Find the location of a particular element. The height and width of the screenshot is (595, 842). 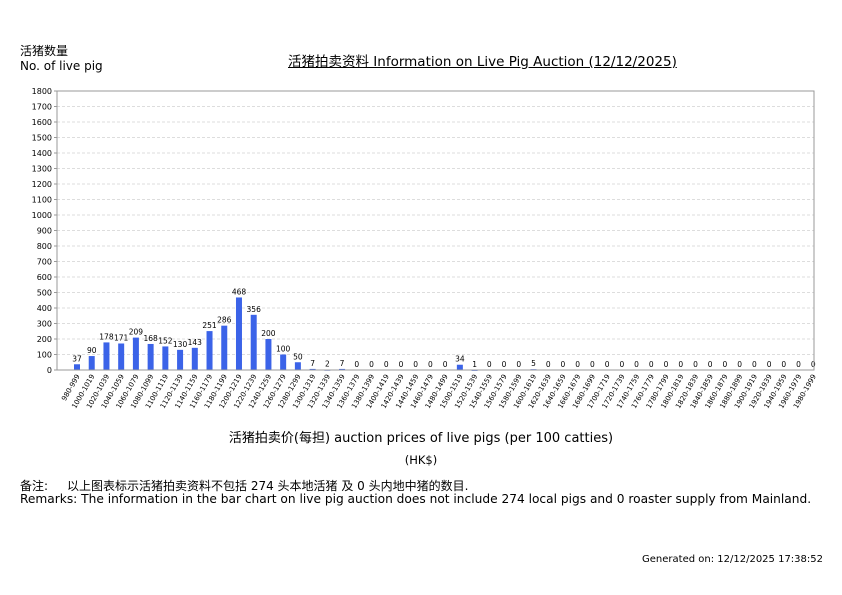

bar-value-label: 1 is located at coordinates (474, 364).